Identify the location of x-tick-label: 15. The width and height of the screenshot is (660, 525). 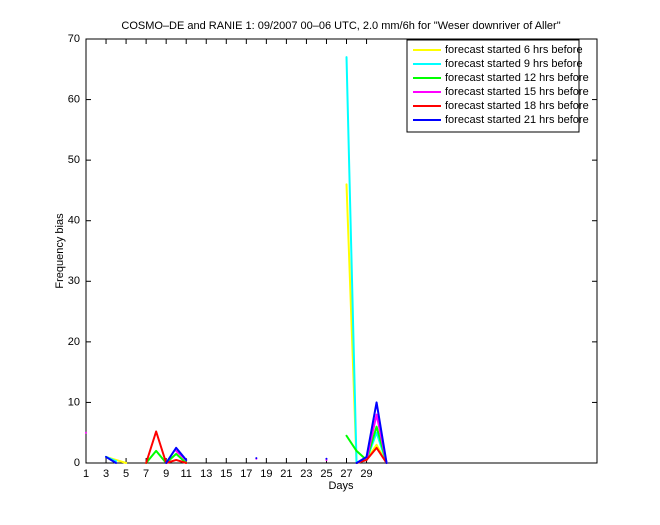
(226, 474).